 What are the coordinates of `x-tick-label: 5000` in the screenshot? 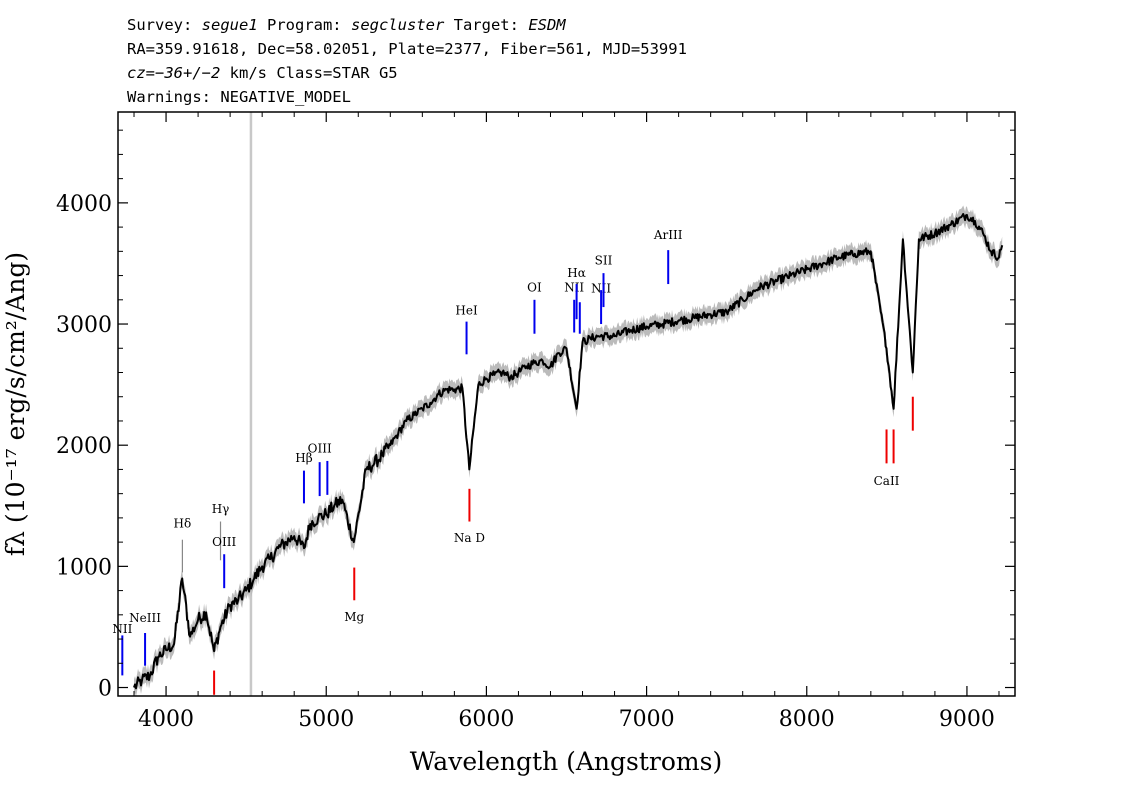 It's located at (326, 719).